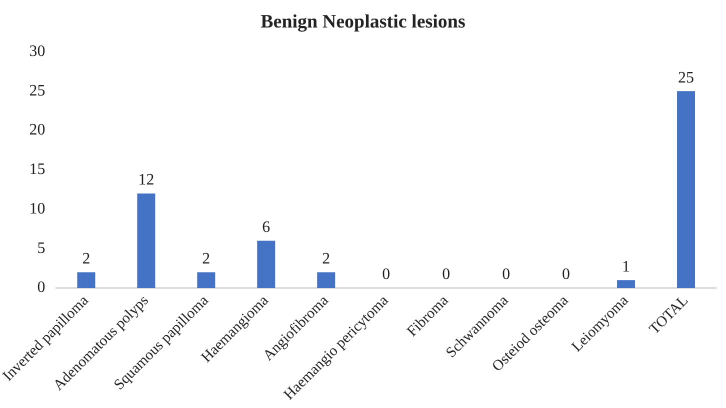 The width and height of the screenshot is (726, 408). Describe the element at coordinates (37, 91) in the screenshot. I see `y-tick-label: 25` at that location.